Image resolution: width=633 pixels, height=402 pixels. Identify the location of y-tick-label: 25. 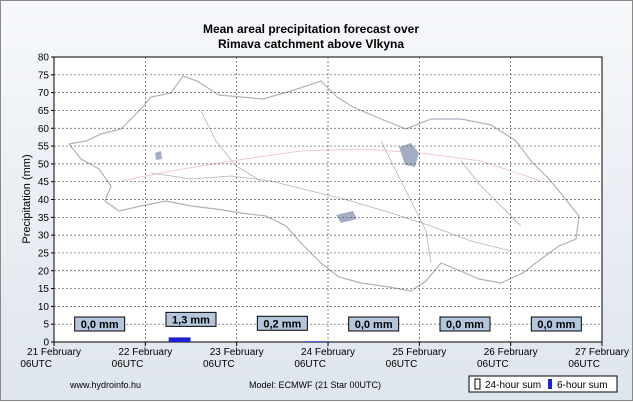
(44, 253).